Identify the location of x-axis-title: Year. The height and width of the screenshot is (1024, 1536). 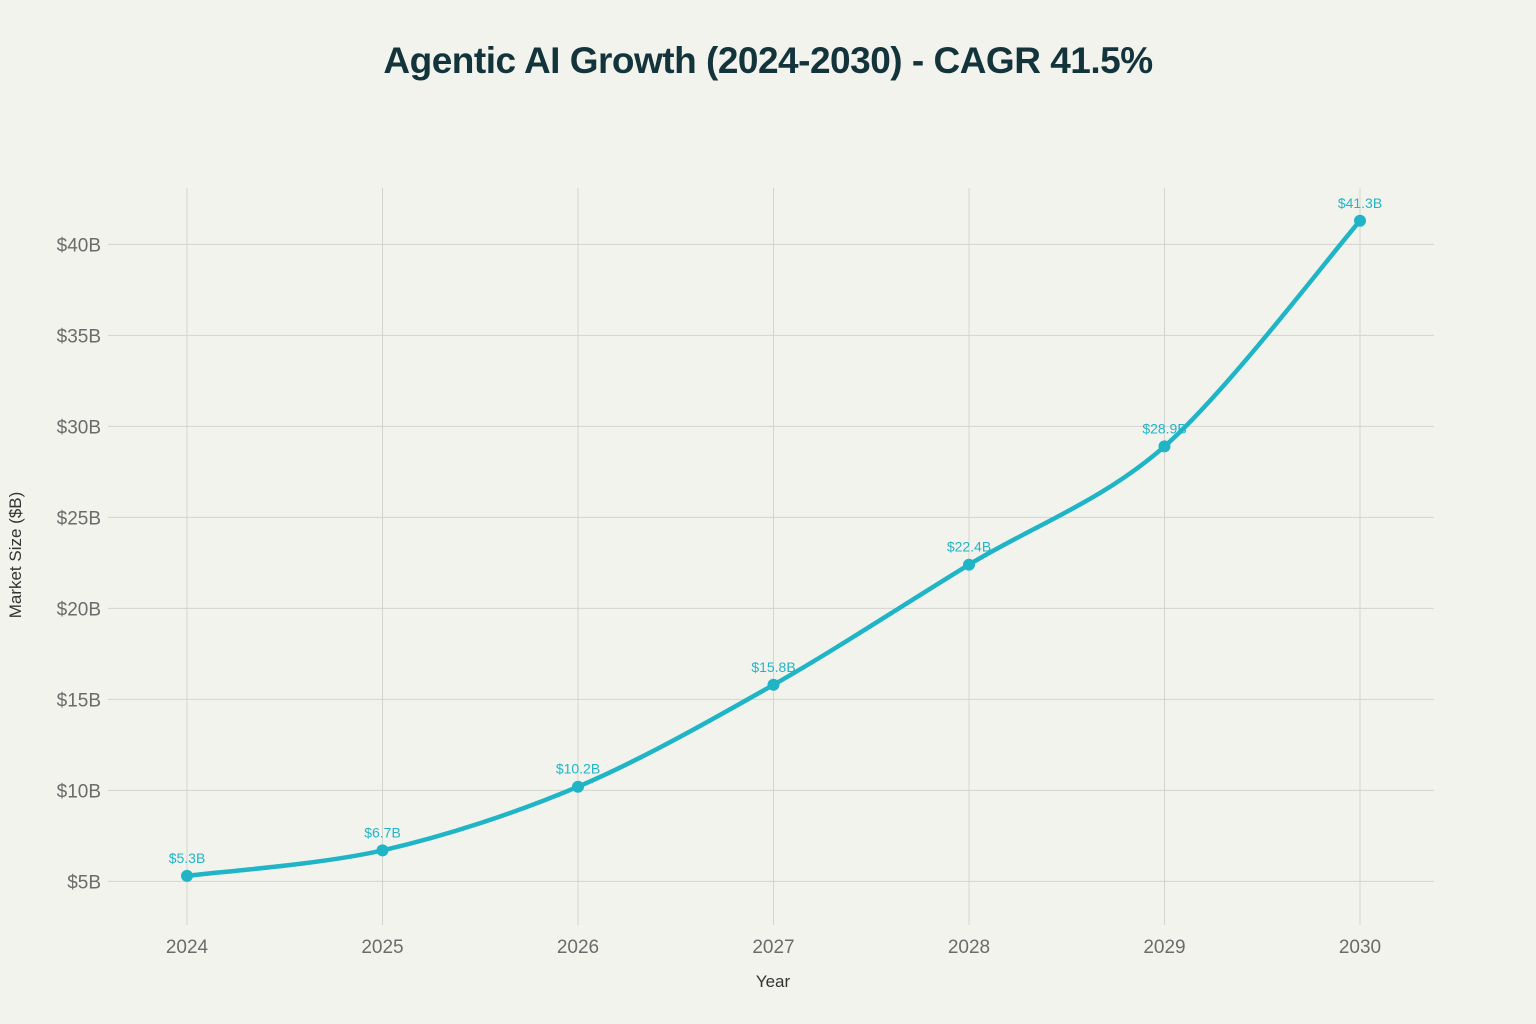
(773, 981).